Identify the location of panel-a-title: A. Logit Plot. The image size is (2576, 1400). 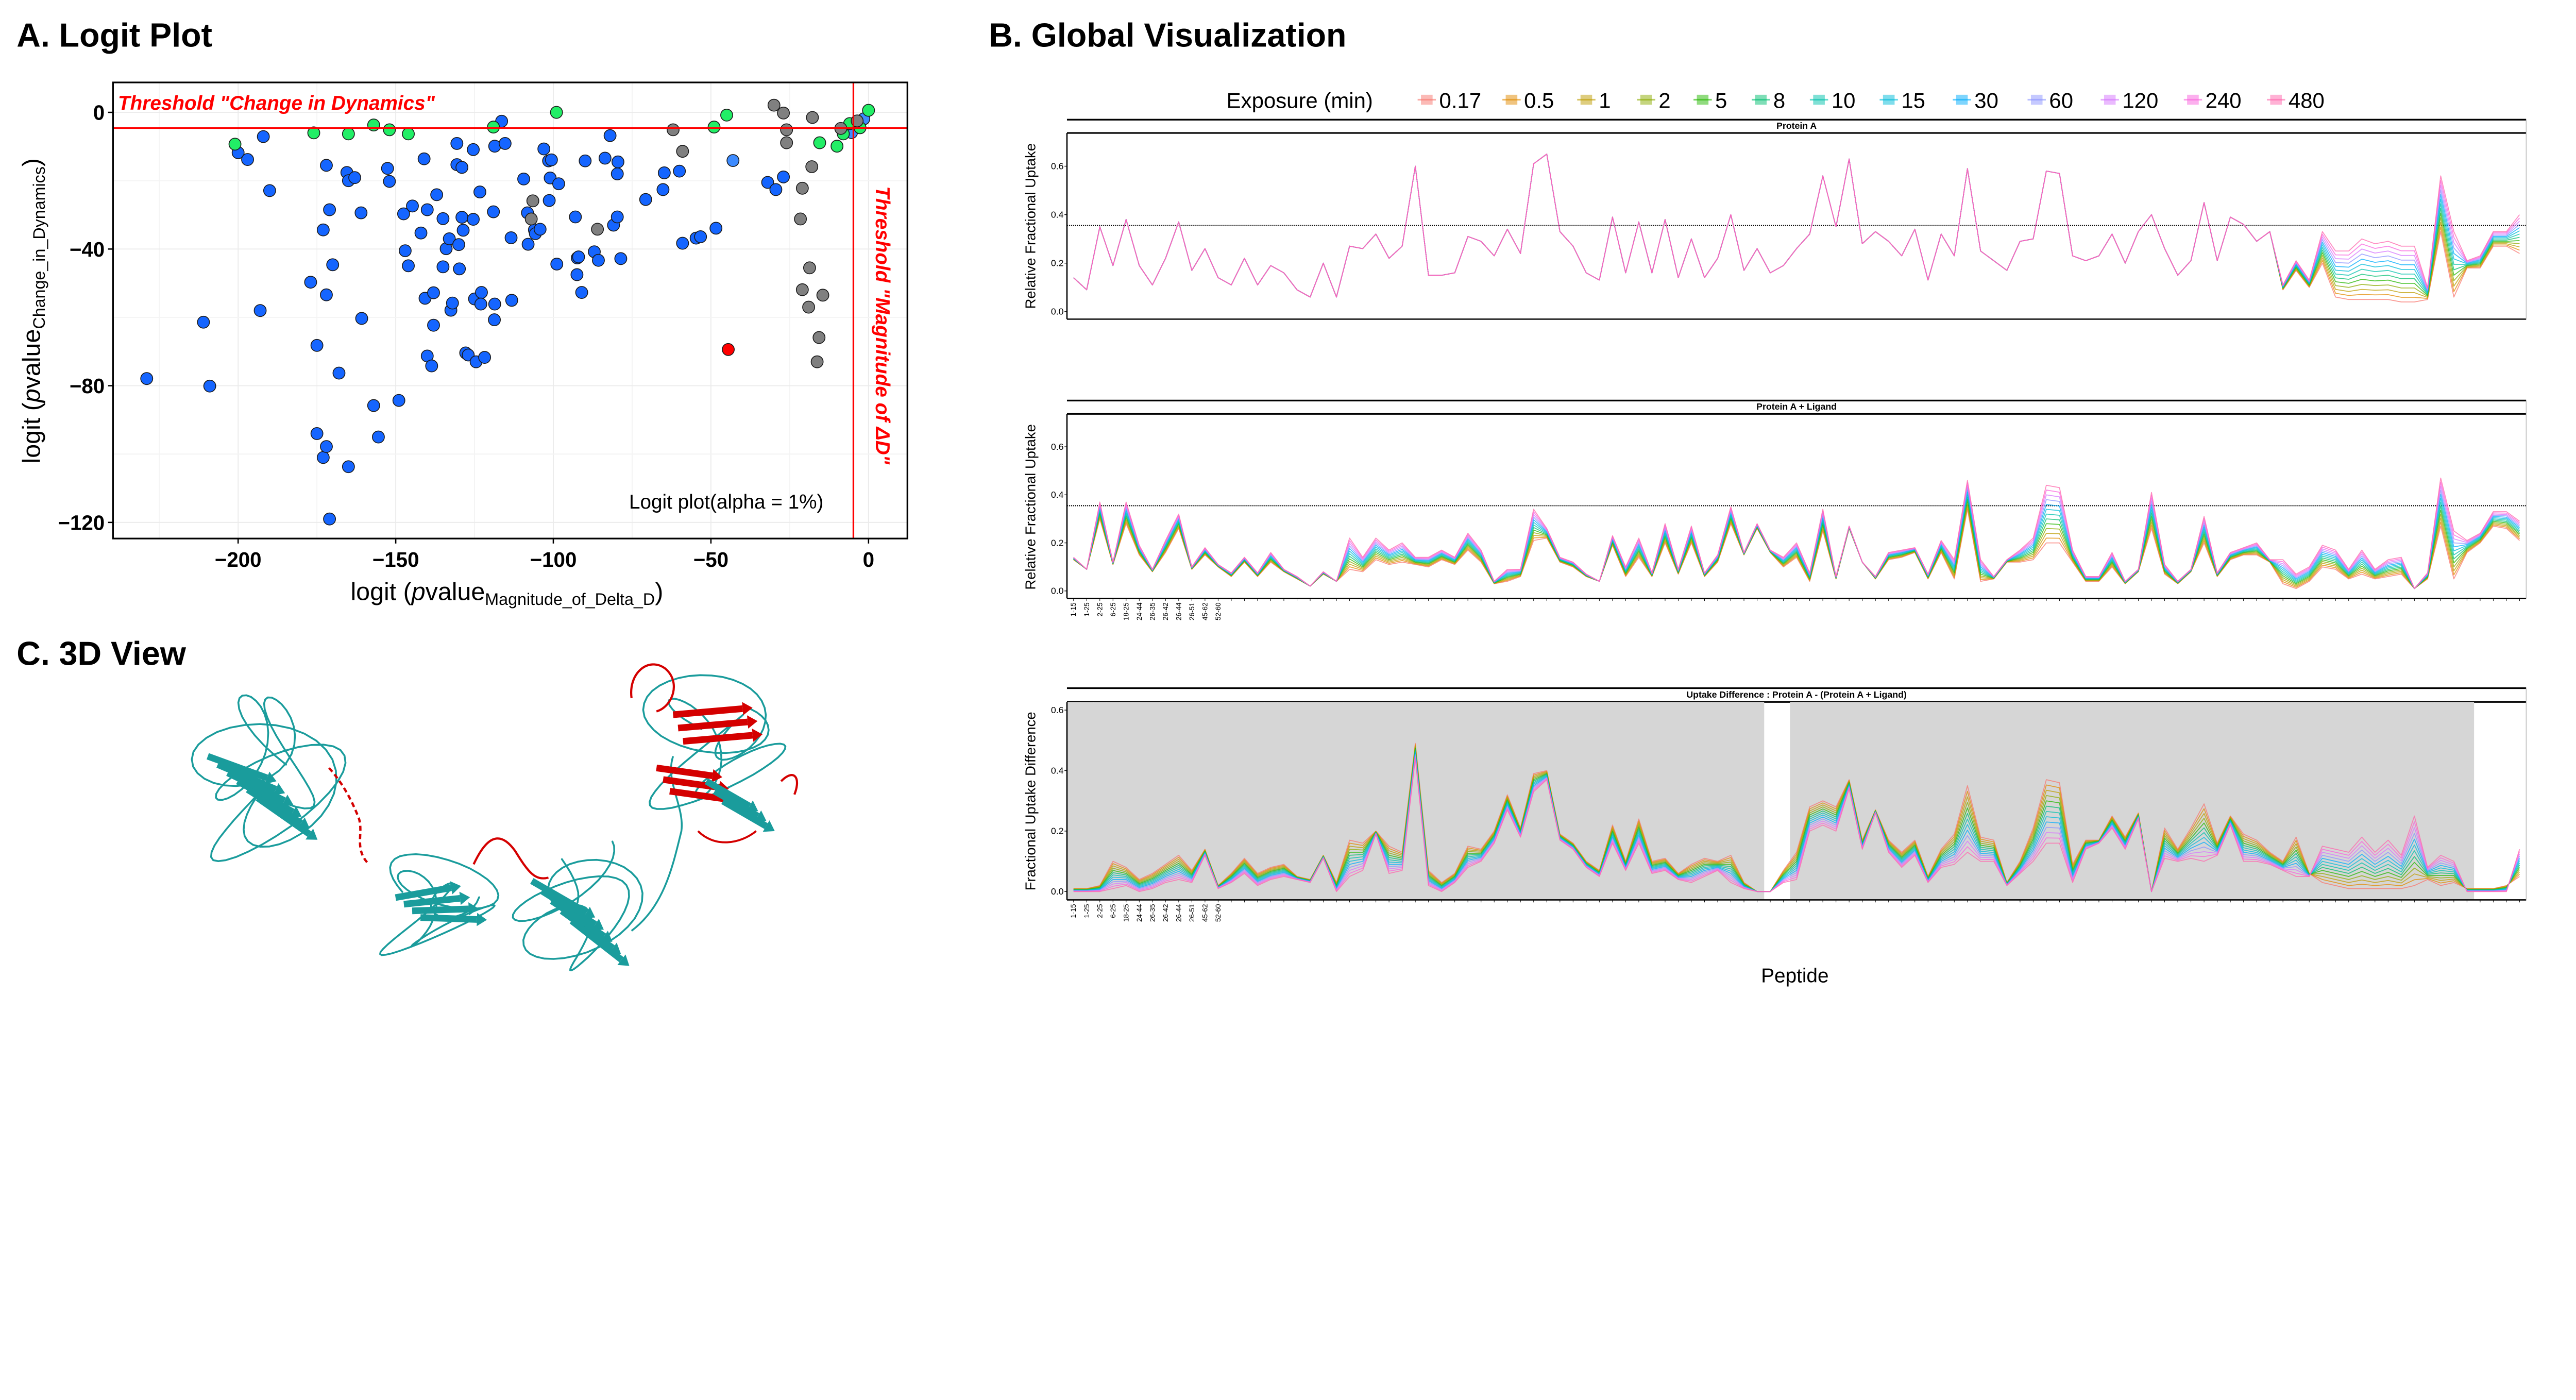
(114, 35).